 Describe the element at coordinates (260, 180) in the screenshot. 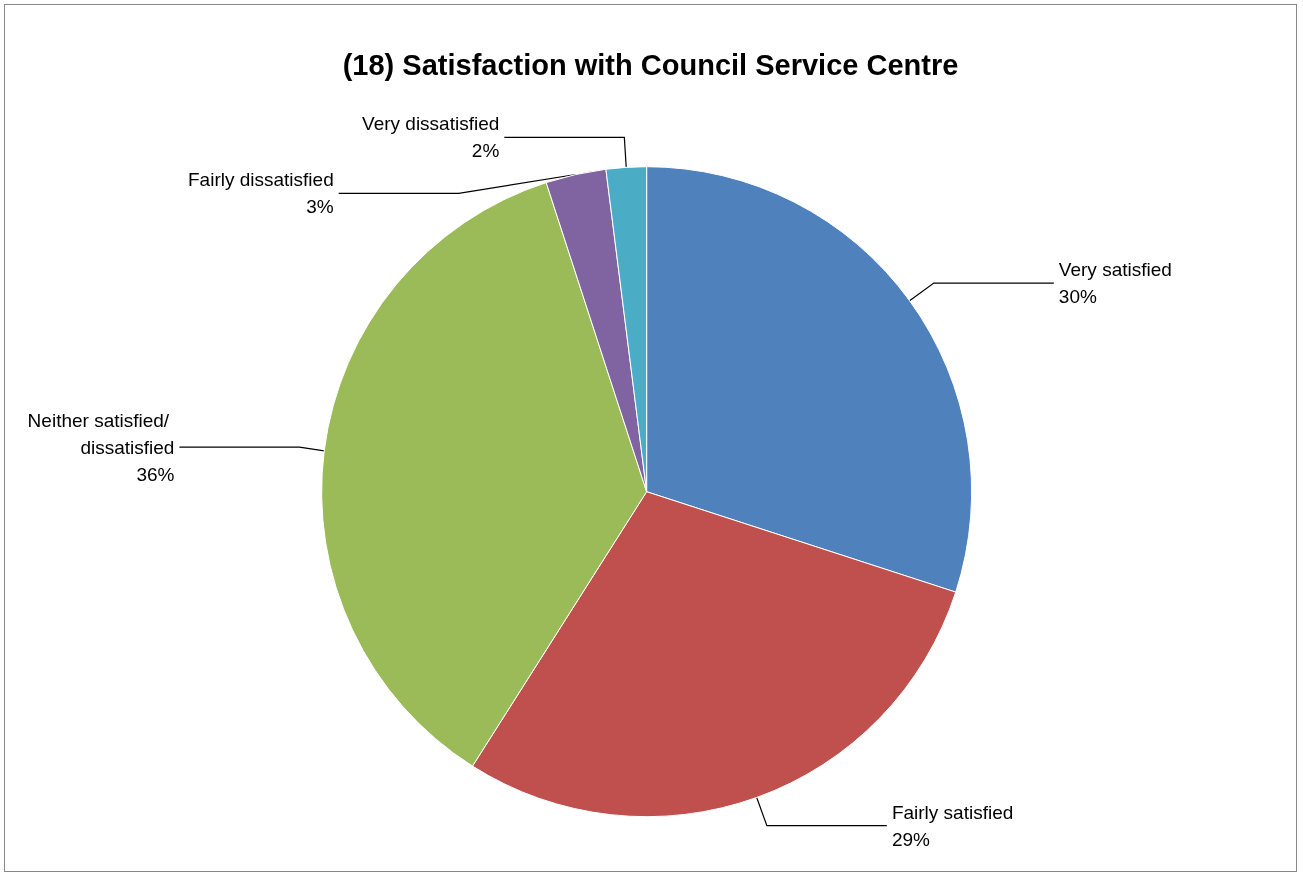

I see `slice-label: Fairly dissatisfied` at that location.